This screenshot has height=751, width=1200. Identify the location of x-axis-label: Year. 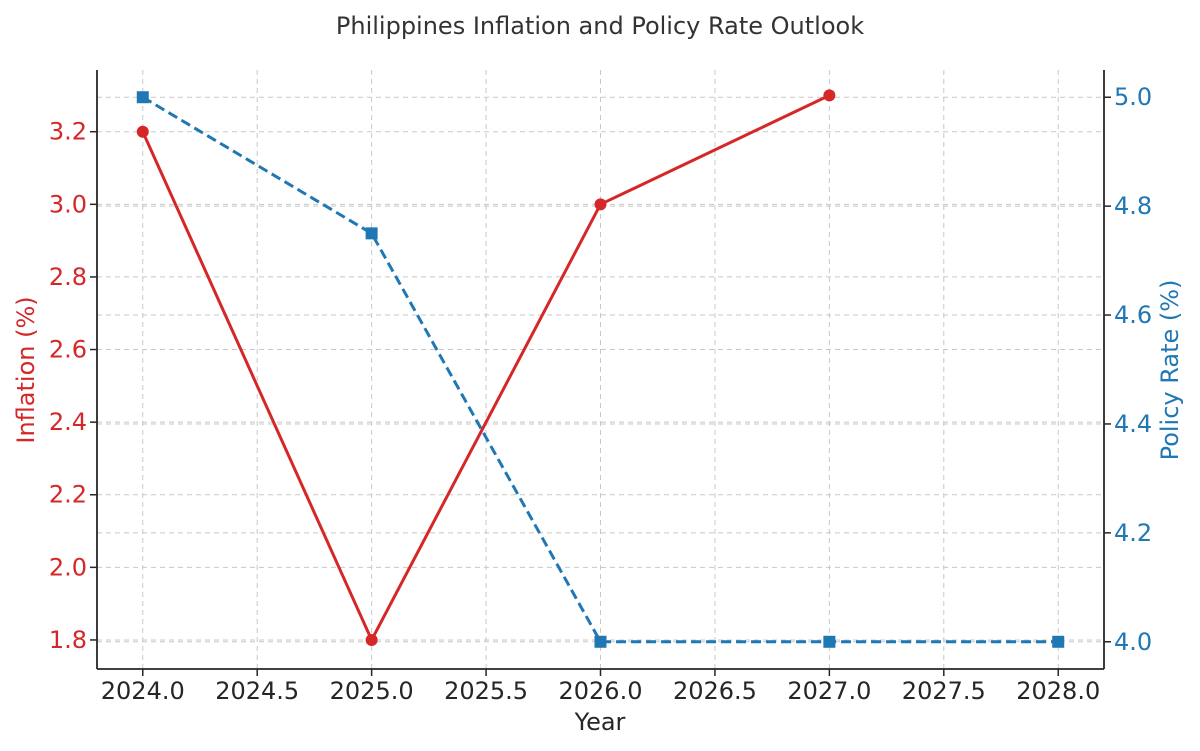
(600, 722).